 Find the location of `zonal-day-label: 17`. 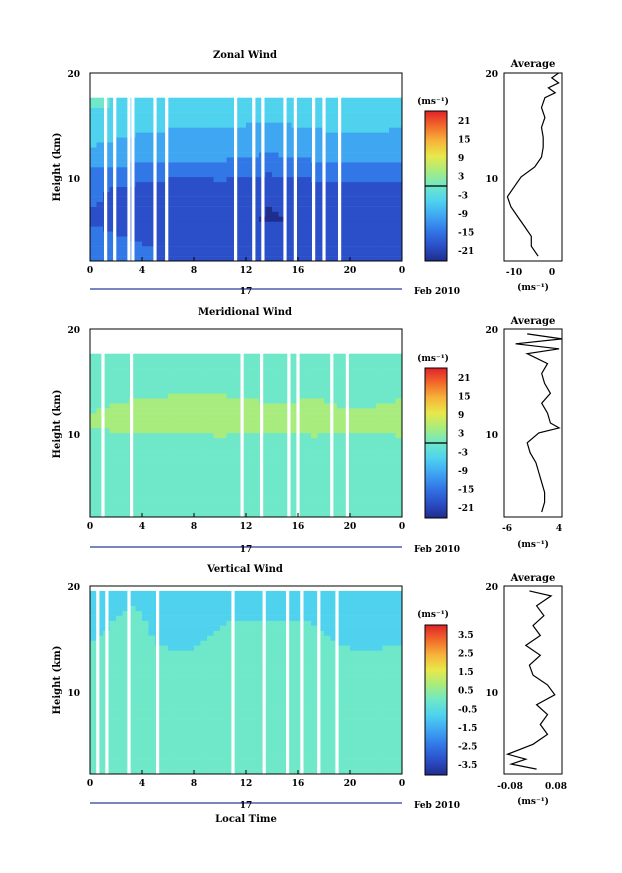

zonal-day-label: 17 is located at coordinates (246, 292).